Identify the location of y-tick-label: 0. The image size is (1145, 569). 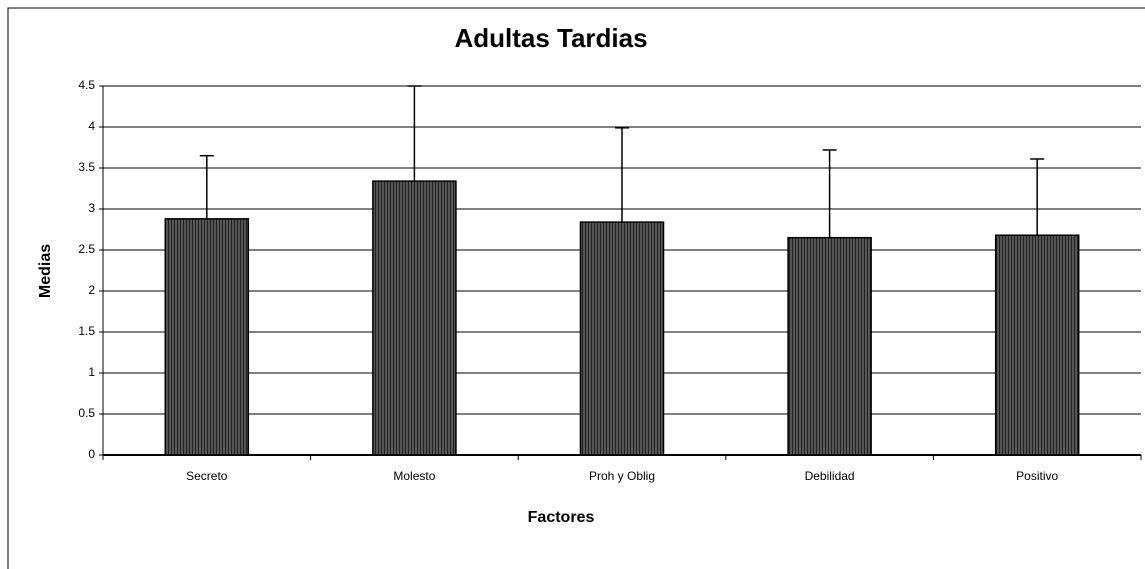
(91, 454).